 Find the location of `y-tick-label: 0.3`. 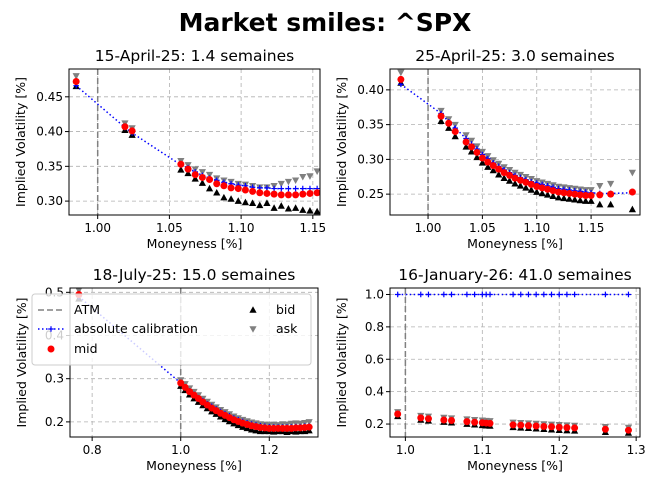

y-tick-label: 0.3 is located at coordinates (54, 379).